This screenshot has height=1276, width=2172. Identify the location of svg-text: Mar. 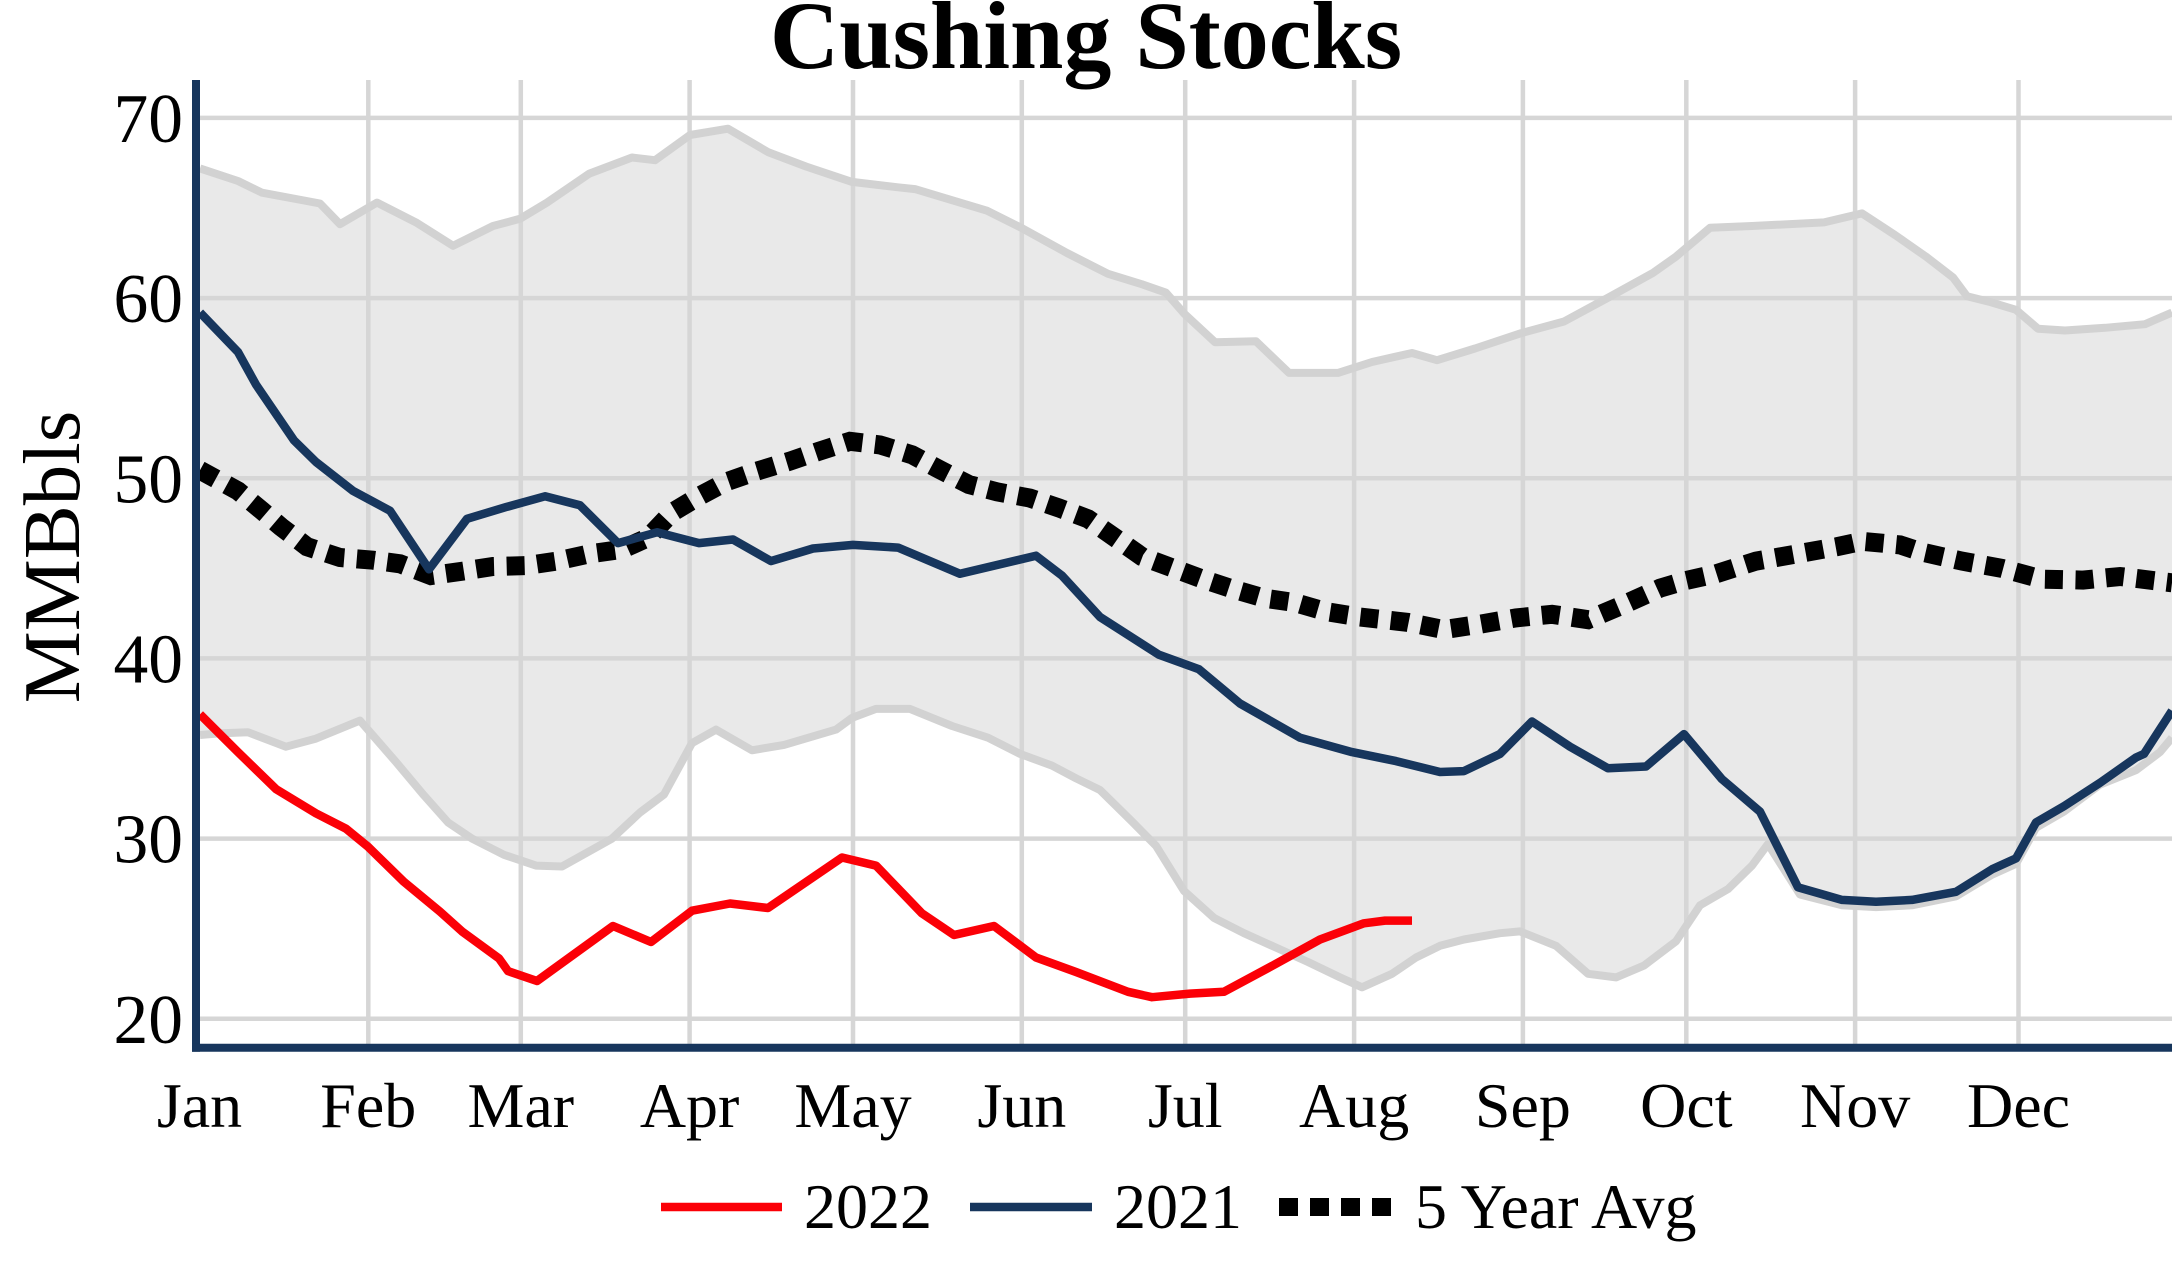
(520, 1105).